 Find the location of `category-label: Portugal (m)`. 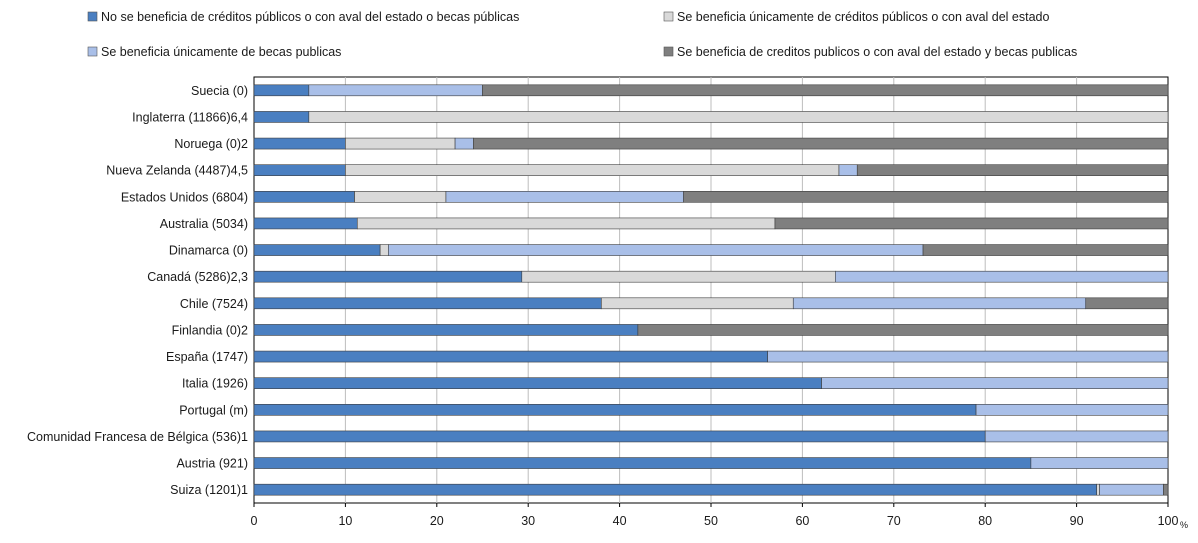

category-label: Portugal (m) is located at coordinates (213, 410).